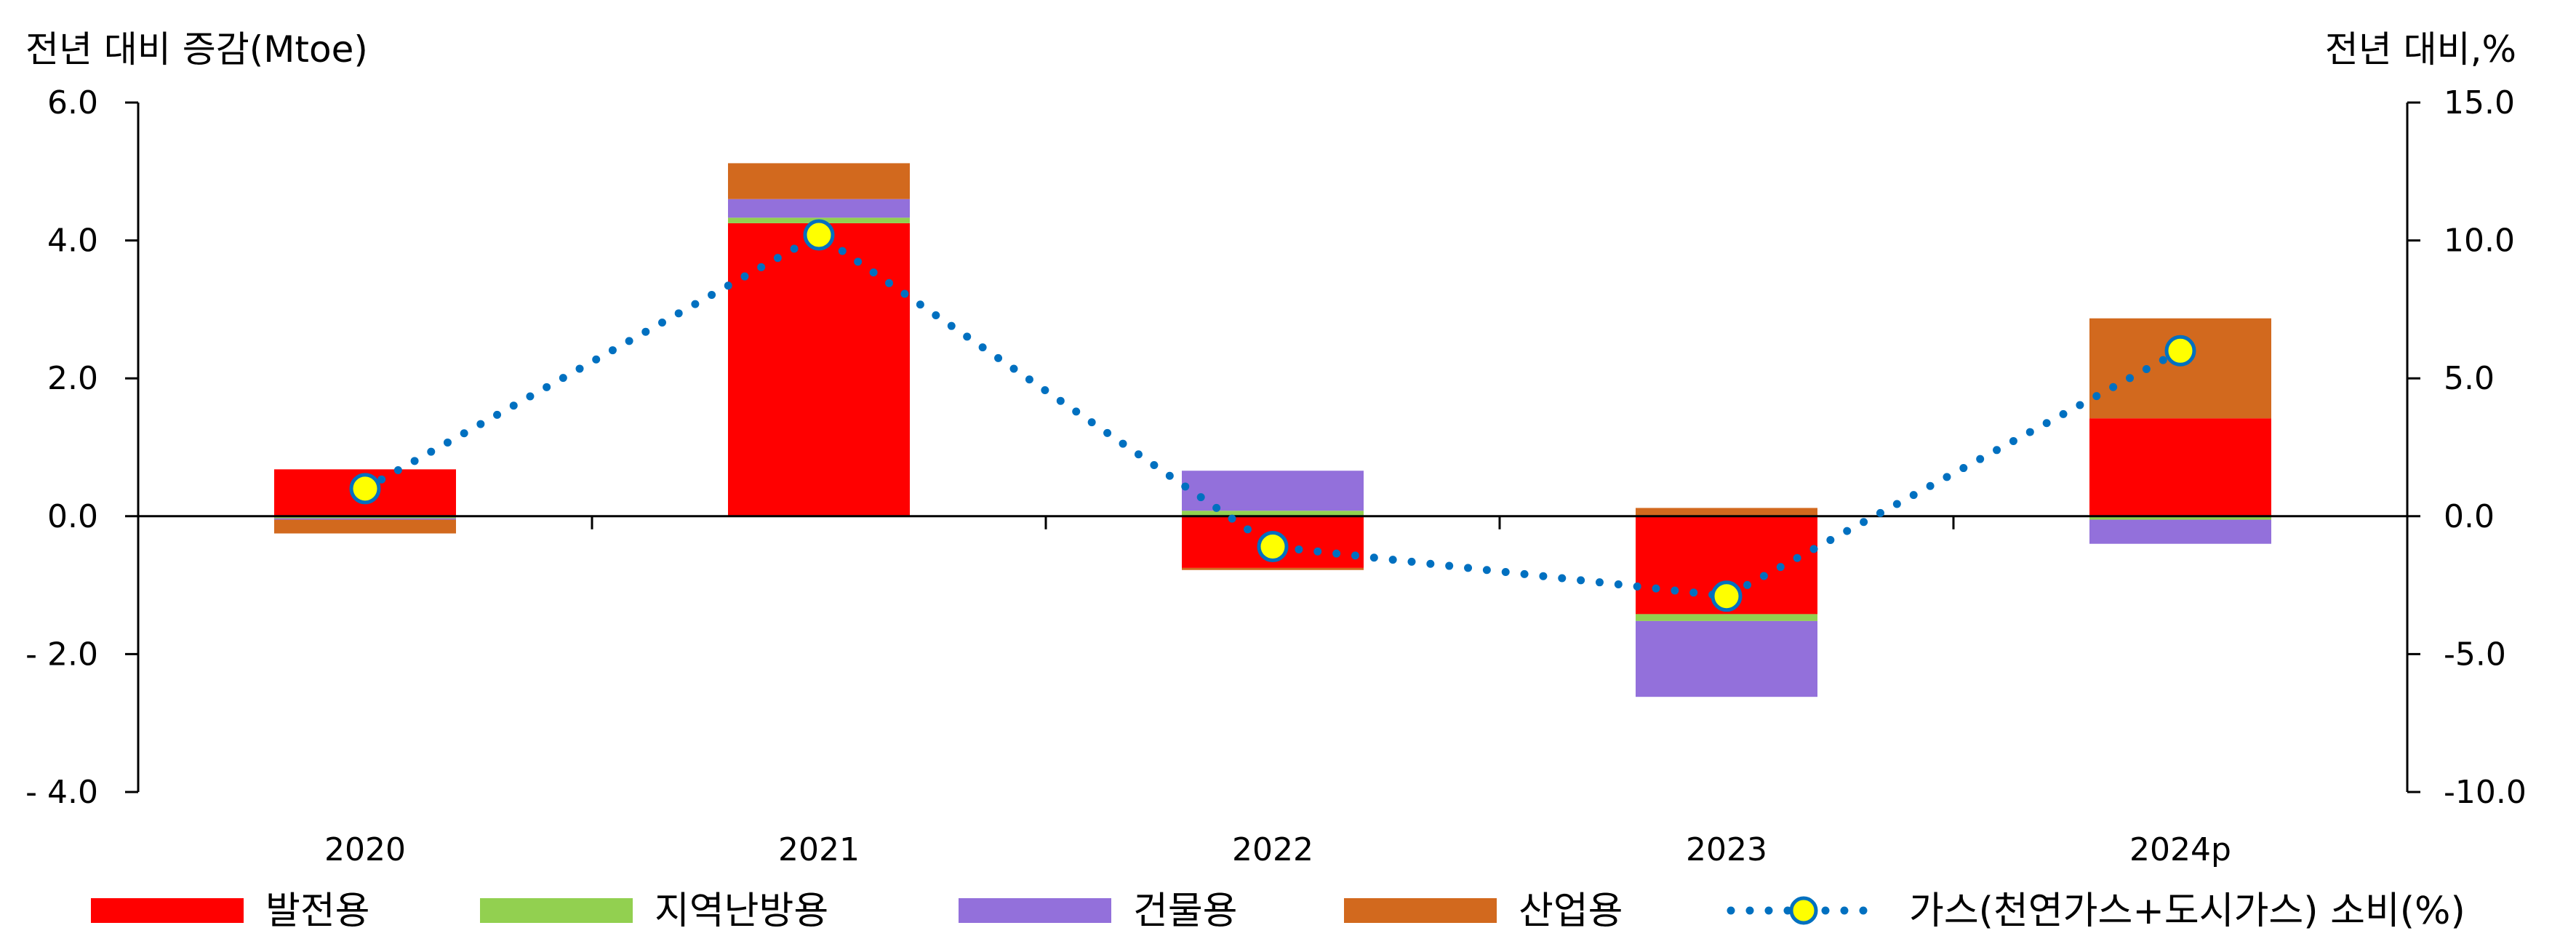  I want to click on right-tick-label: 5.0, so click(2469, 378).